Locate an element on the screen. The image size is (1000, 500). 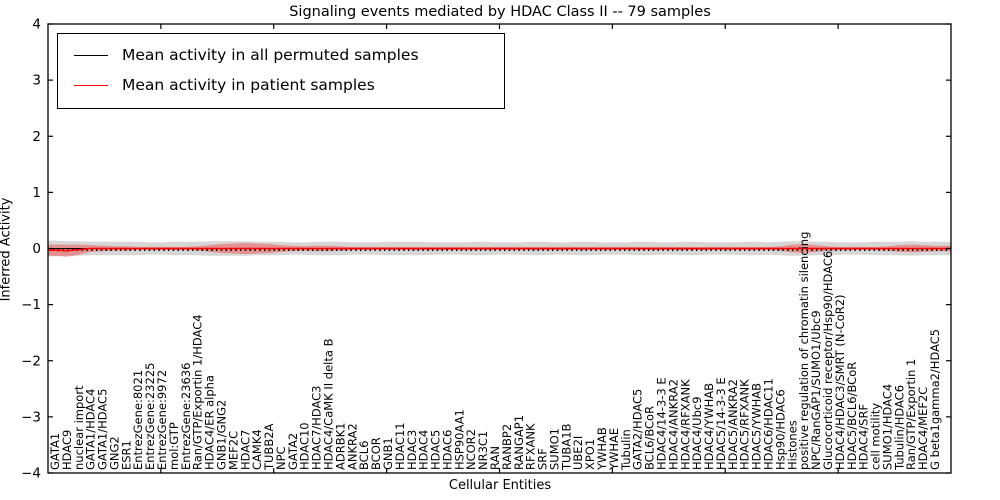
x-category-label: EntrezGene:9972 is located at coordinates (162, 420).